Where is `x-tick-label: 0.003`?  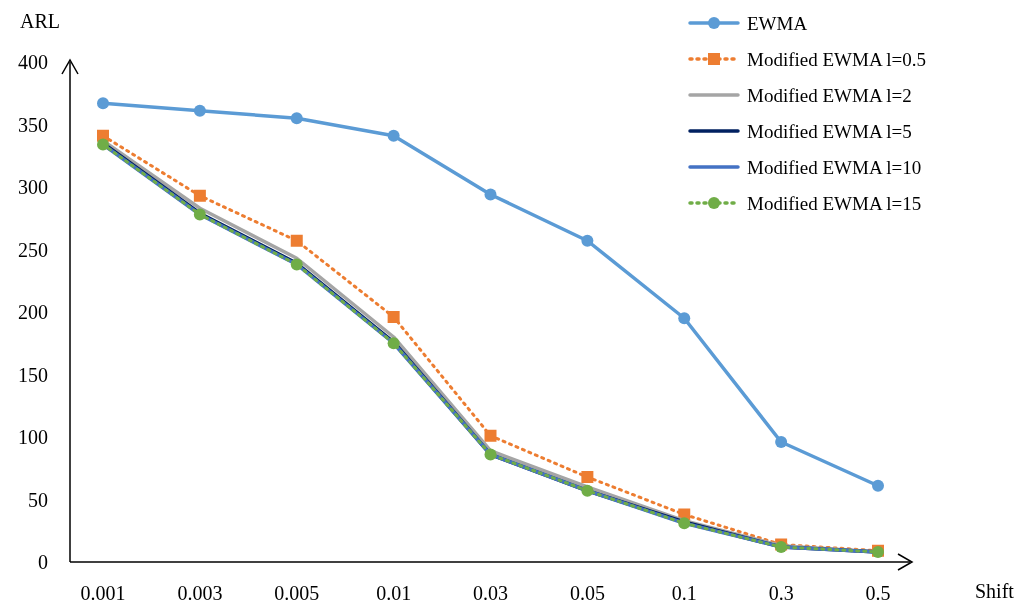 x-tick-label: 0.003 is located at coordinates (200, 593).